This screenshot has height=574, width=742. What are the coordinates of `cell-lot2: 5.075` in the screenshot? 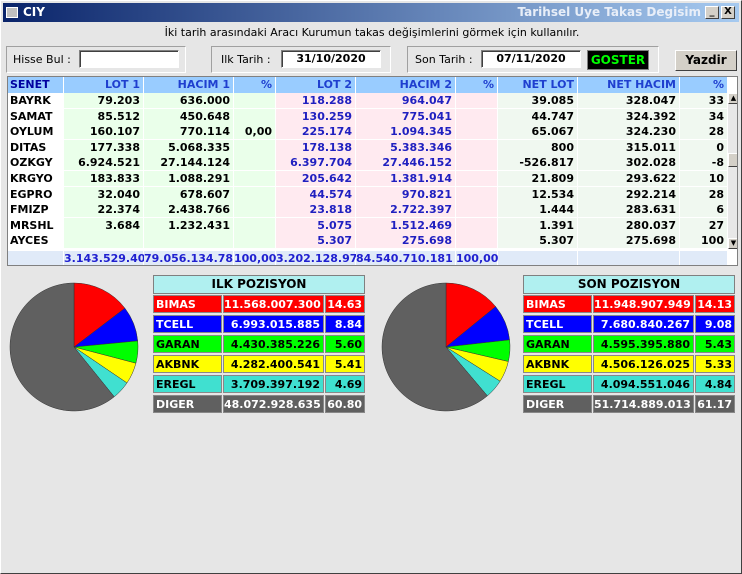 It's located at (316, 225).